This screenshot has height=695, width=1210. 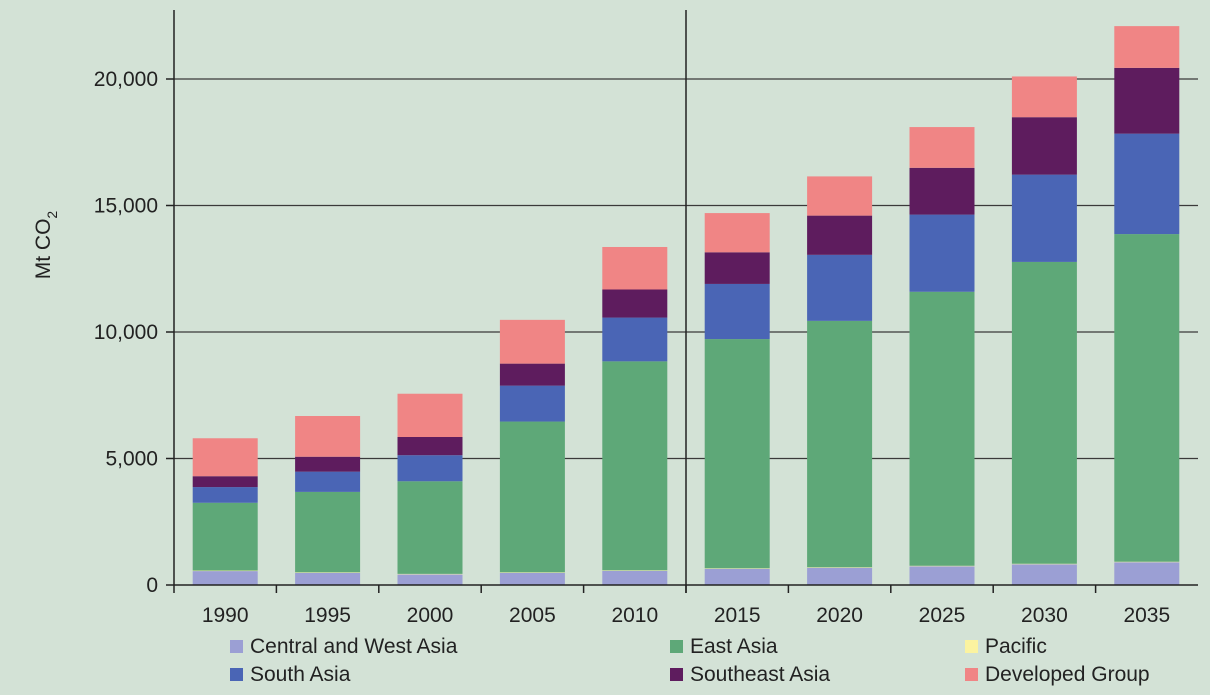 I want to click on bar-segment-south-asia-2020, so click(x=840, y=287).